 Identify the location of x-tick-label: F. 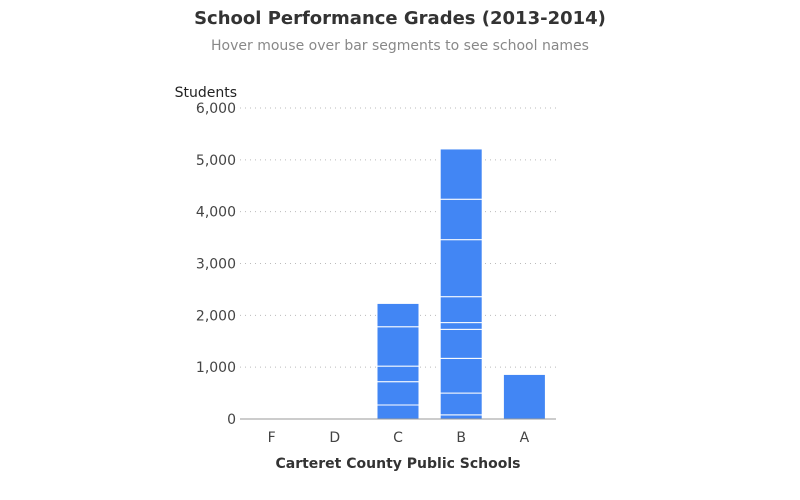
(272, 438).